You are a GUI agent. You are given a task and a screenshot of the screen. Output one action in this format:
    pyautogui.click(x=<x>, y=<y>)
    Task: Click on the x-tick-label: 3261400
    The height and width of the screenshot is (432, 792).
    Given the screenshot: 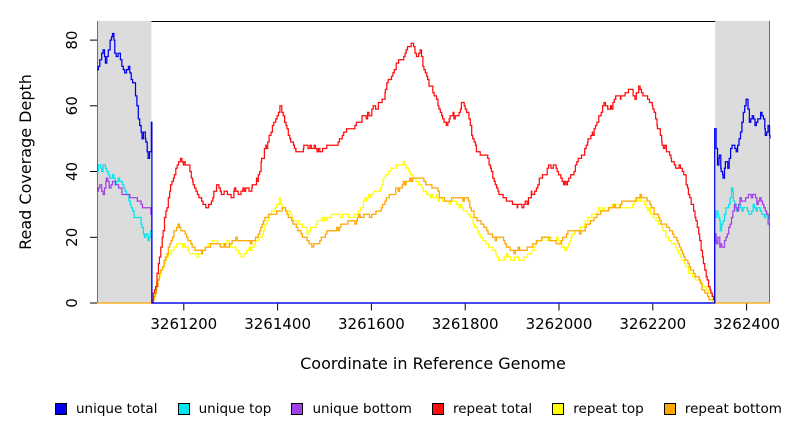 What is the action you would take?
    pyautogui.click(x=277, y=324)
    